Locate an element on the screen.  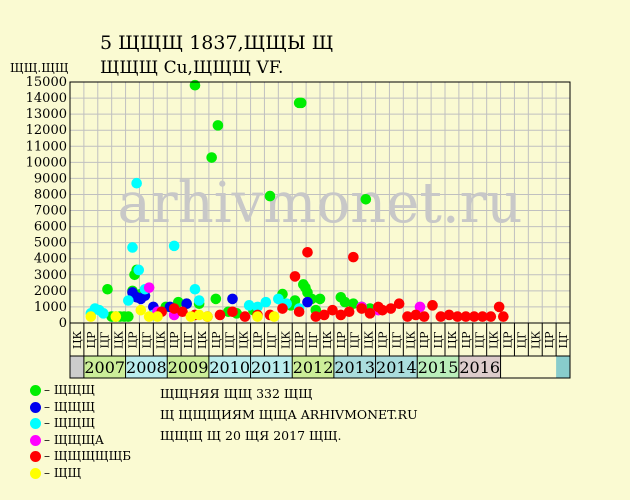
year-label: 2009 is located at coordinates (188, 367).